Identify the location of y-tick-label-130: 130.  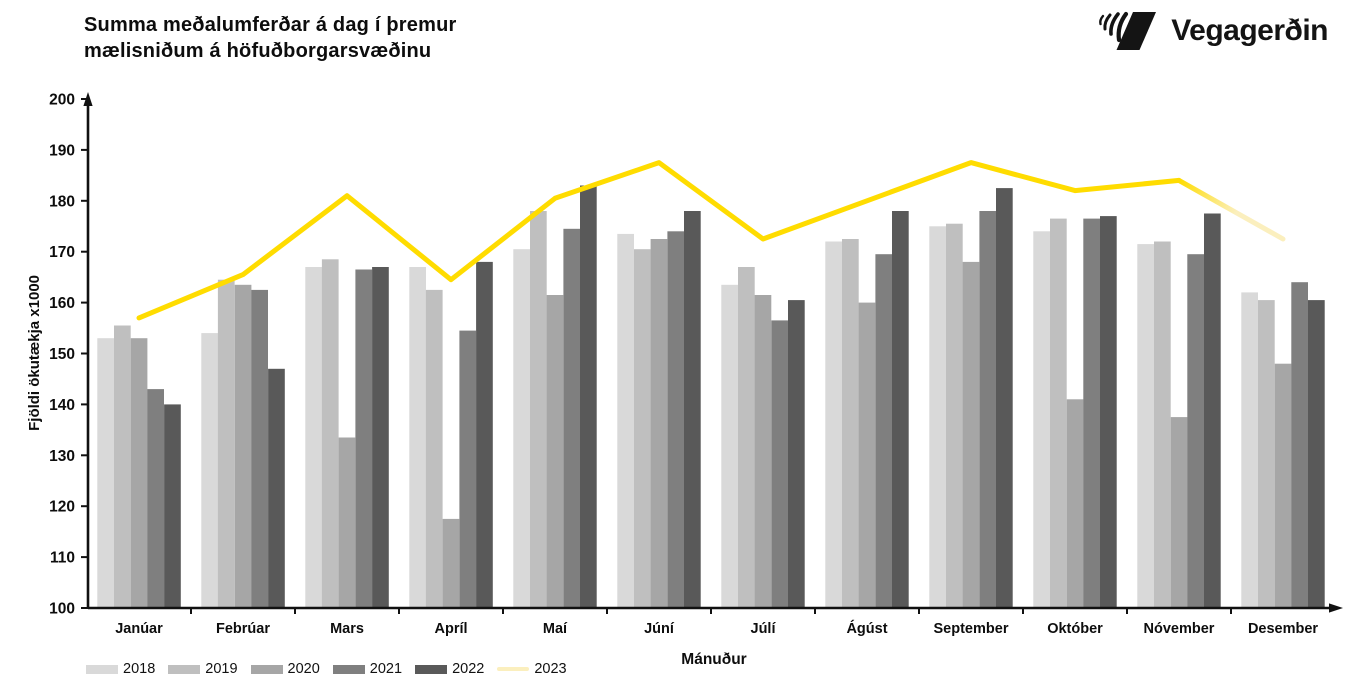
(62, 456).